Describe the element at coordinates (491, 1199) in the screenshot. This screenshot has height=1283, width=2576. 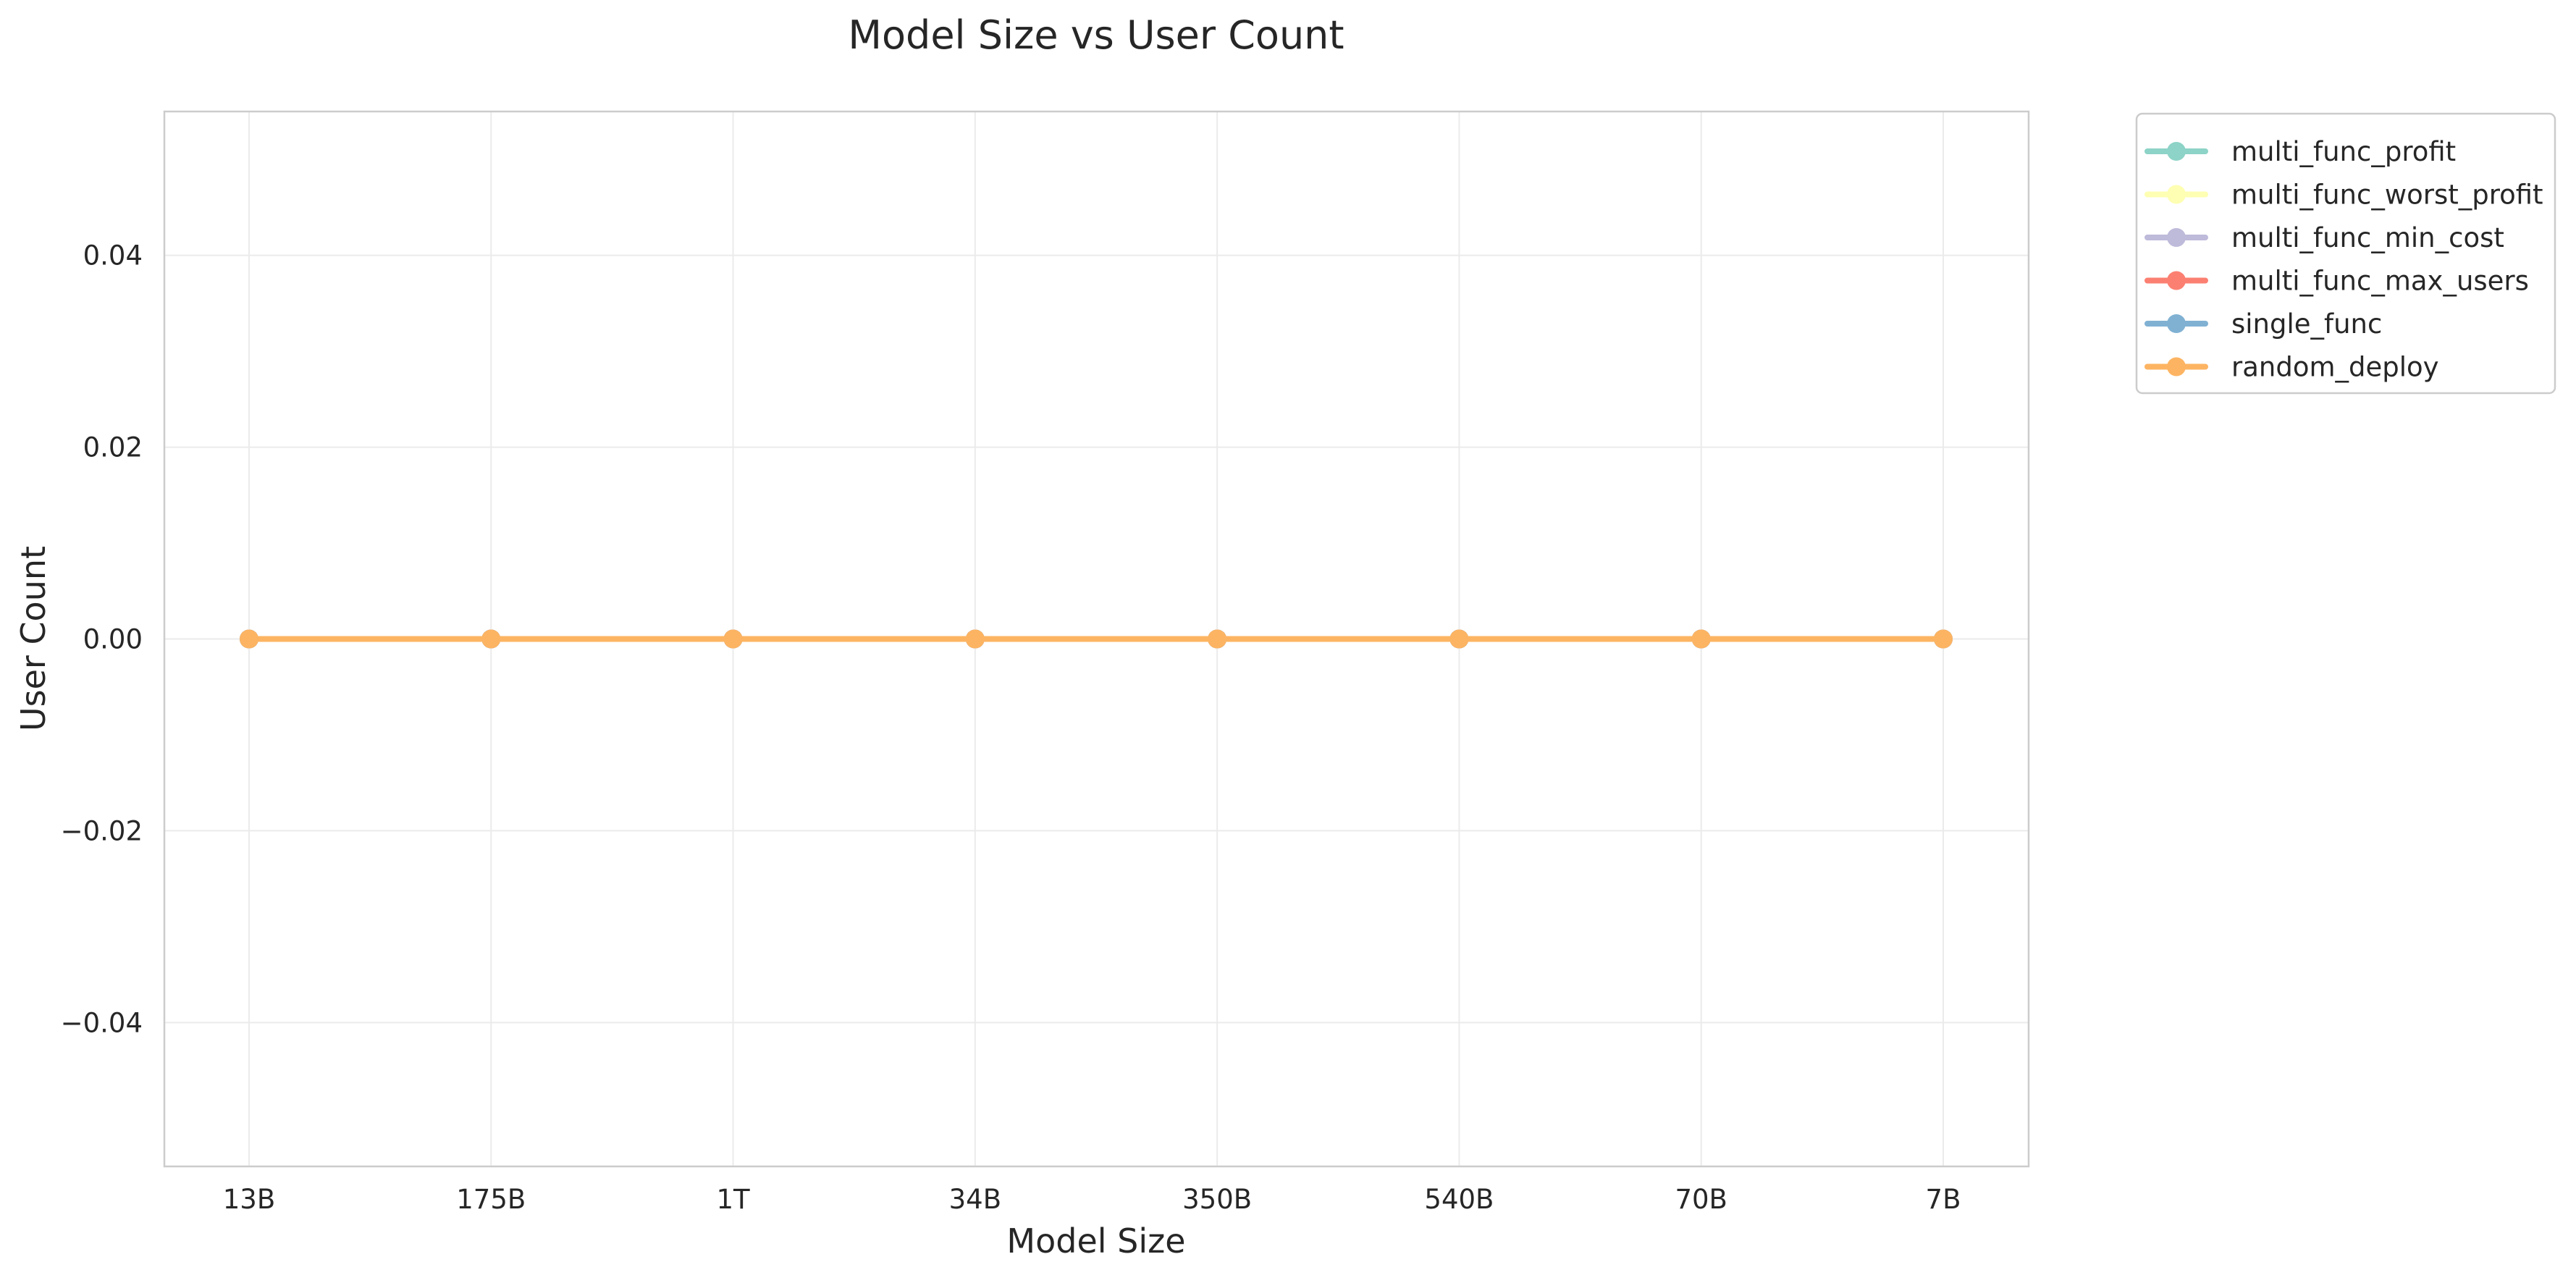
I see `x-tick-label: 175B` at that location.